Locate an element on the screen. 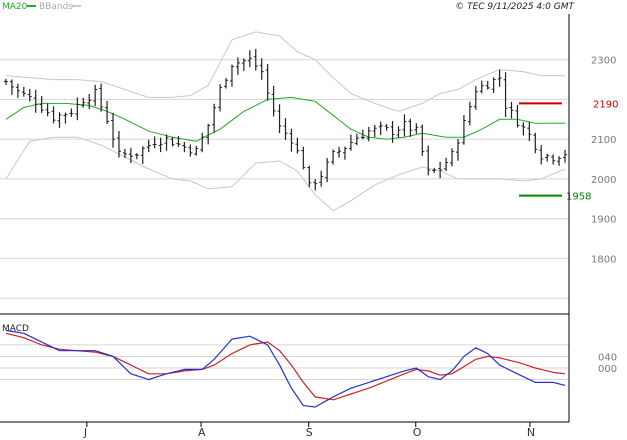  legend-ma20: MA20 is located at coordinates (15, 7).